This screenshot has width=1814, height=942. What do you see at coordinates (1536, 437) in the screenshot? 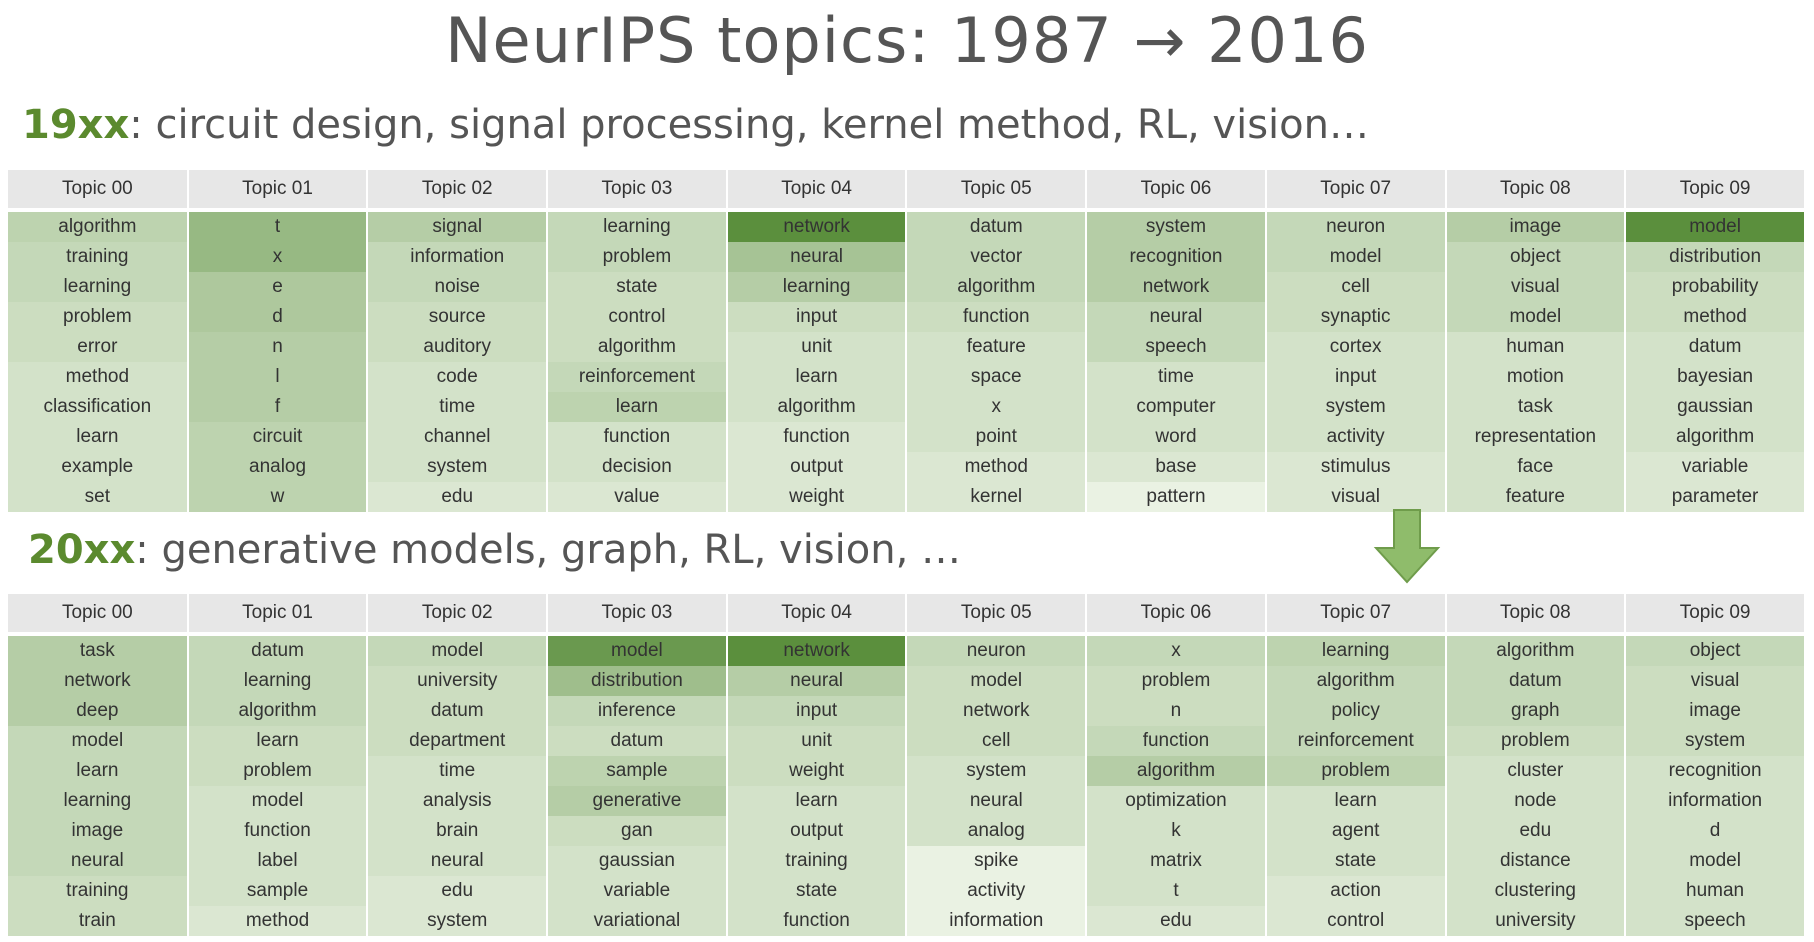
I see `topic-word-cell: representation` at bounding box center [1536, 437].